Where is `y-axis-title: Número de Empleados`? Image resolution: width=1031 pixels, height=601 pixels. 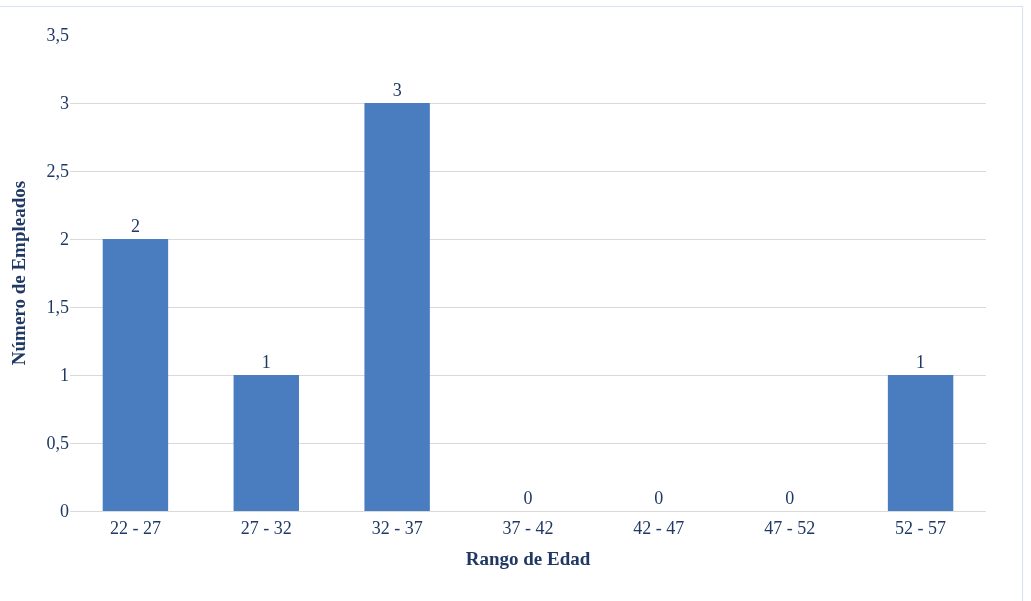 y-axis-title: Número de Empleados is located at coordinates (19, 273).